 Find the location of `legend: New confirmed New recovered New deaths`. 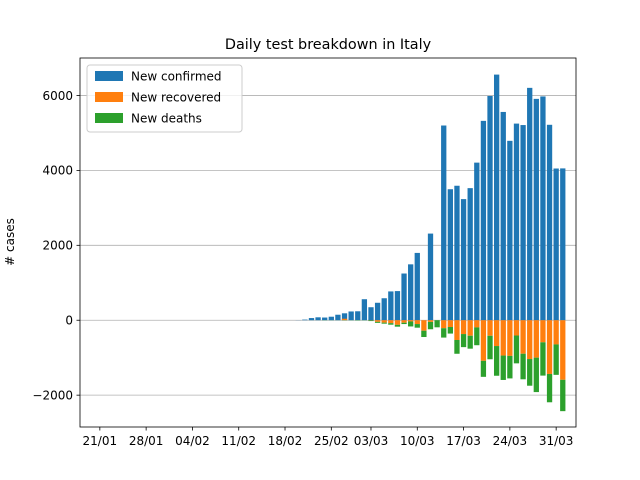

legend: New confirmed New recovered New deaths is located at coordinates (164, 98).